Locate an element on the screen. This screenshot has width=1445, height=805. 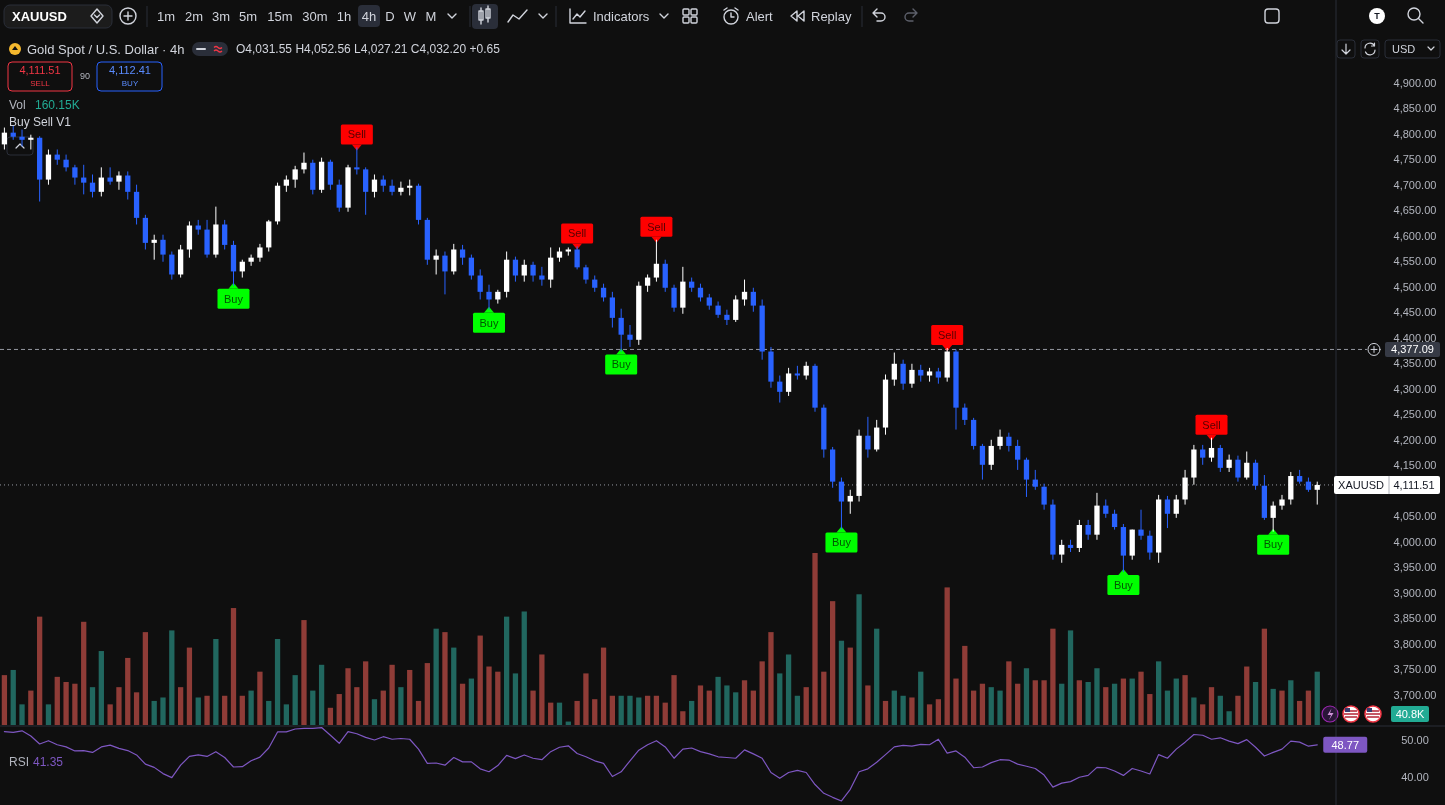
line-series is located at coordinates (660, 764).